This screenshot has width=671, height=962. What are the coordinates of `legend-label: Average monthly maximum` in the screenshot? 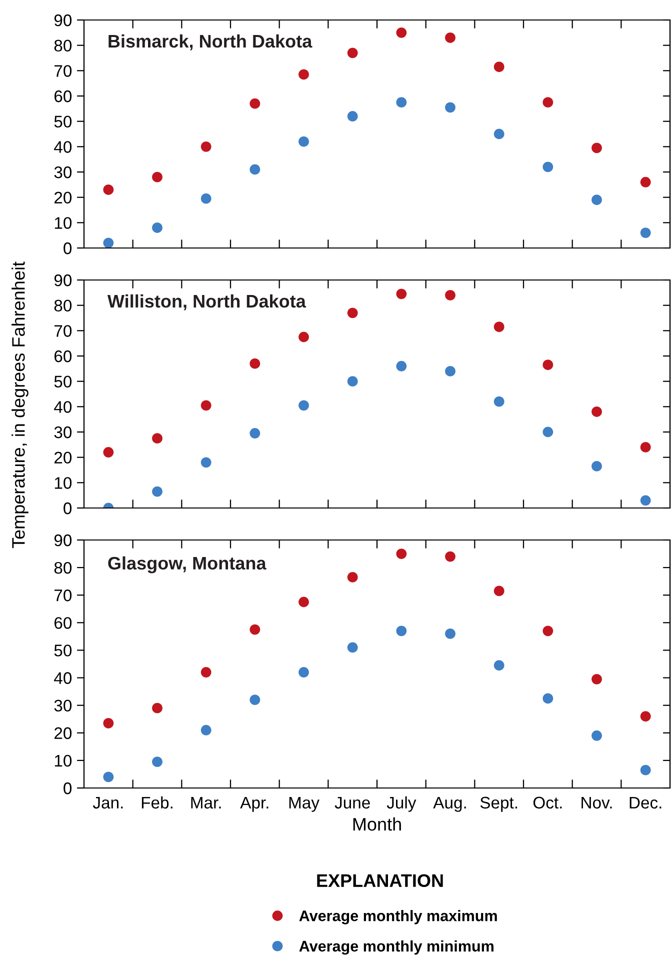 It's located at (398, 917).